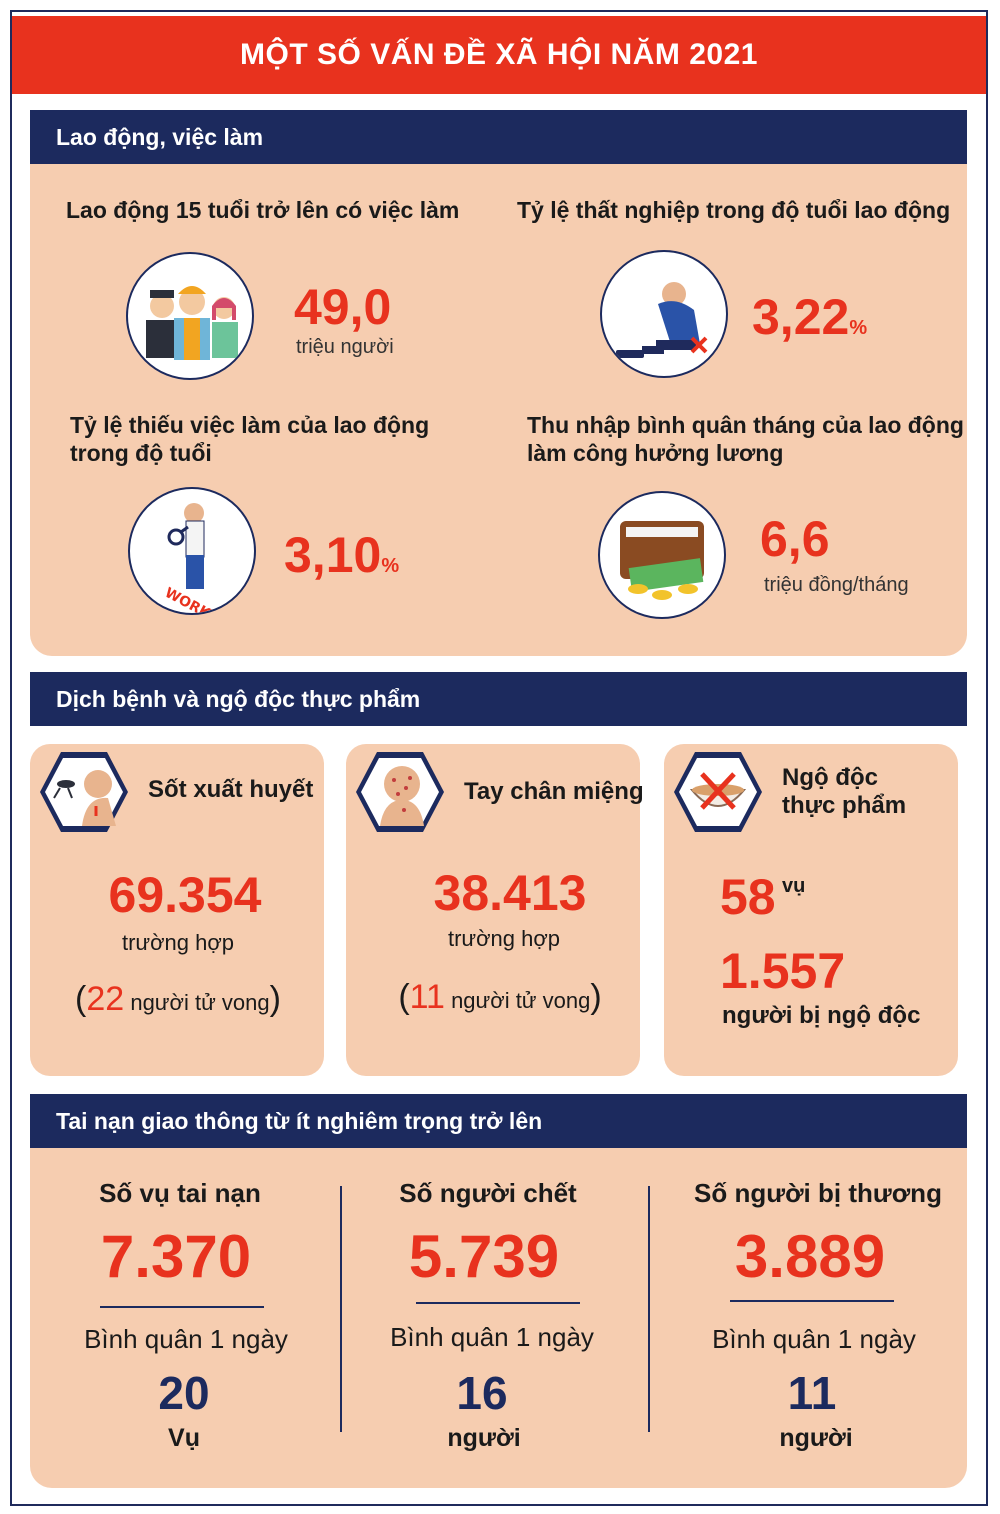 The height and width of the screenshot is (1514, 1000). I want to click on unemployment-unit: %, so click(858, 328).